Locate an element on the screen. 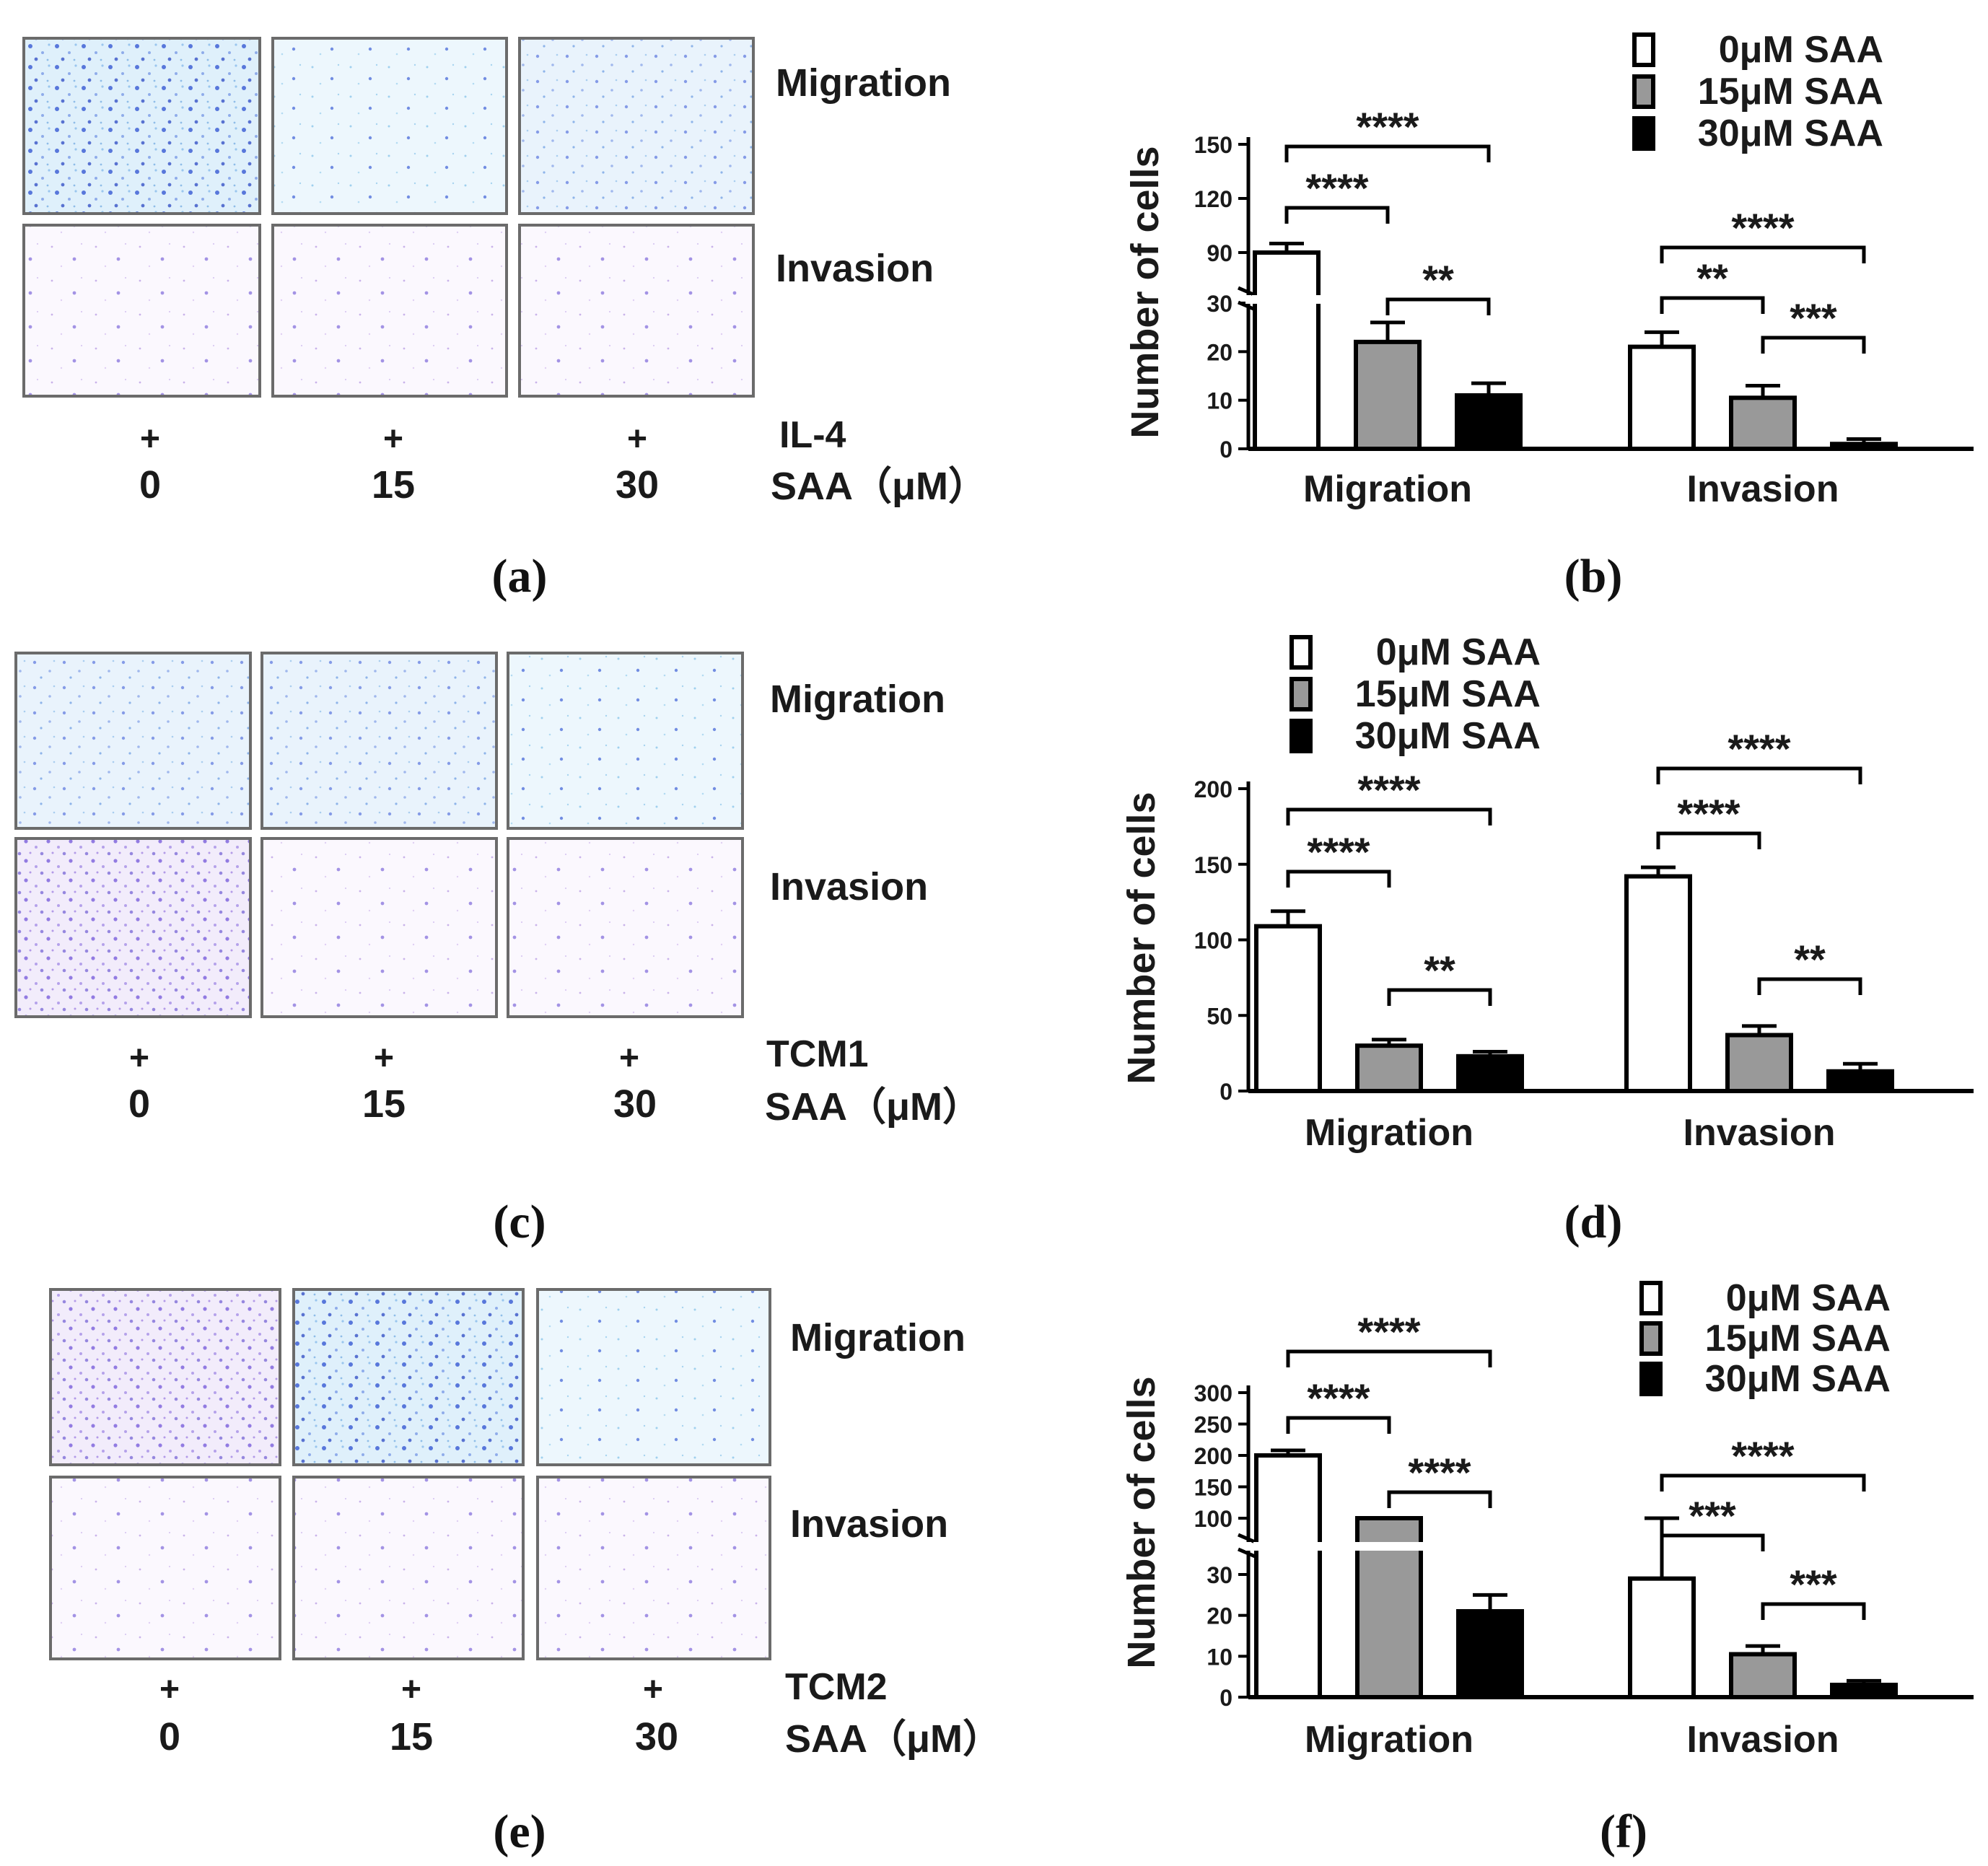 Image resolution: width=1988 pixels, height=1866 pixels. y-tick-label: 50 is located at coordinates (1219, 1016).